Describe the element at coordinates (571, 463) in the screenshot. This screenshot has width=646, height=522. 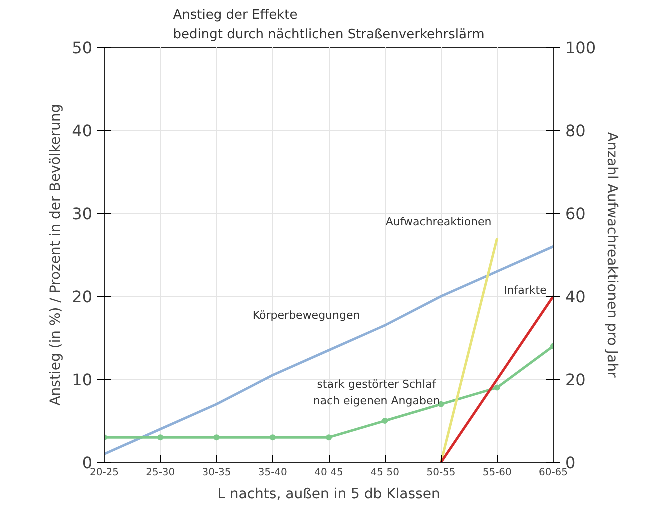
I see `y2-tick-label: 0` at that location.